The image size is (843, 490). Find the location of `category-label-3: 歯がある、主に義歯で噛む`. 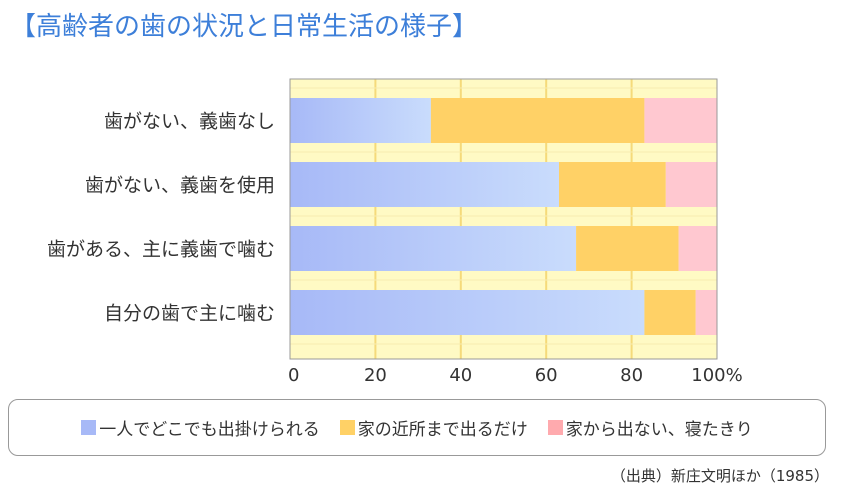

category-label-3: 歯がある、主に義歯で噛む is located at coordinates (161, 250).